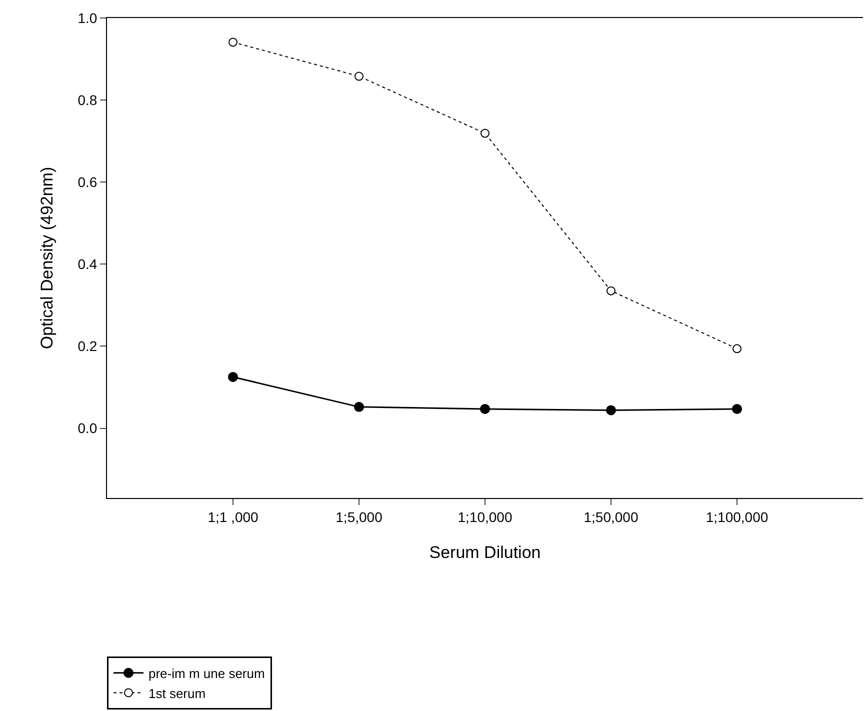 Image resolution: width=864 pixels, height=711 pixels. I want to click on y-tick-label: 0.4, so click(88, 264).